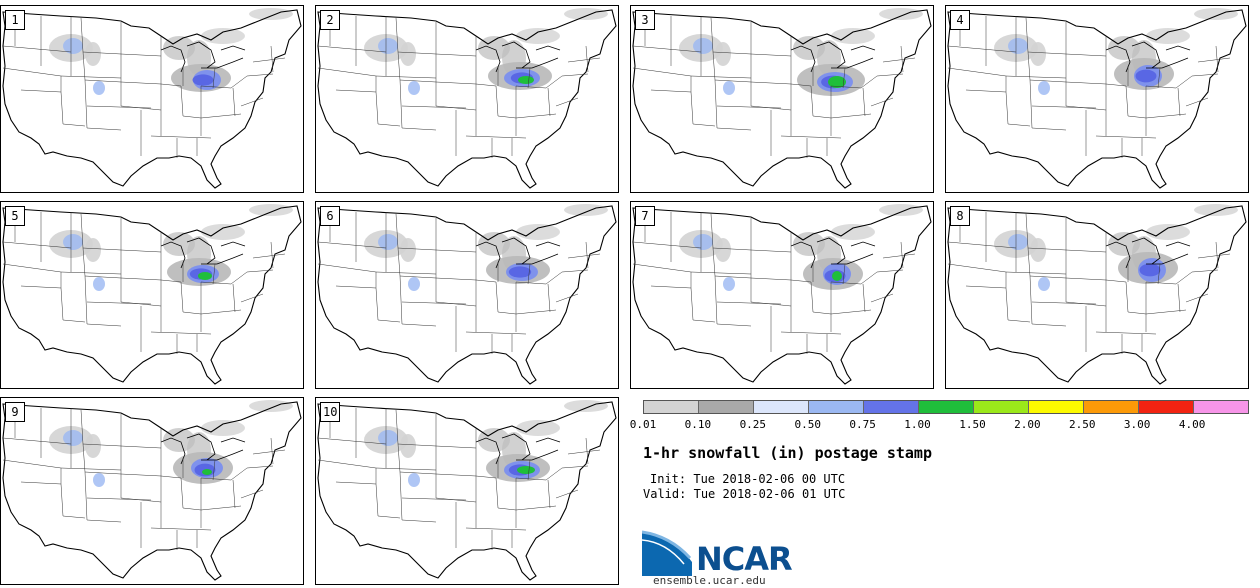 Image resolution: width=1260 pixels, height=588 pixels. Describe the element at coordinates (668, 479) in the screenshot. I see `init-label: Init:` at that location.